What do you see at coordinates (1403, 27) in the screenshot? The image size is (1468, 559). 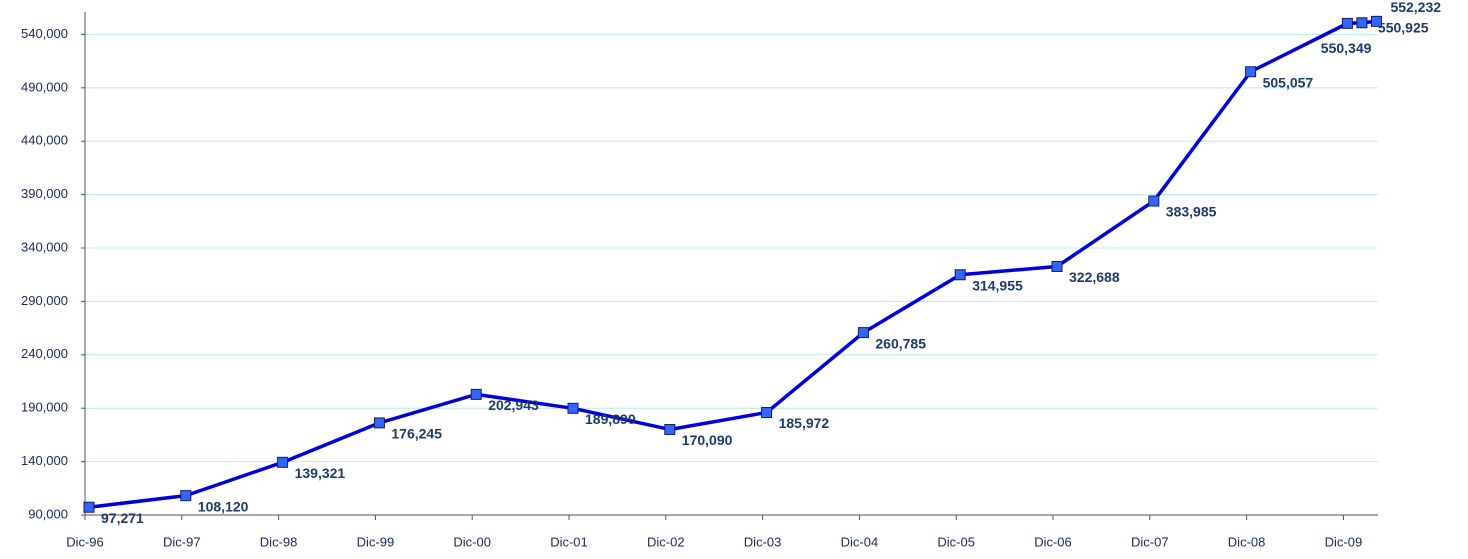 I see `value-label: 550,925` at bounding box center [1403, 27].